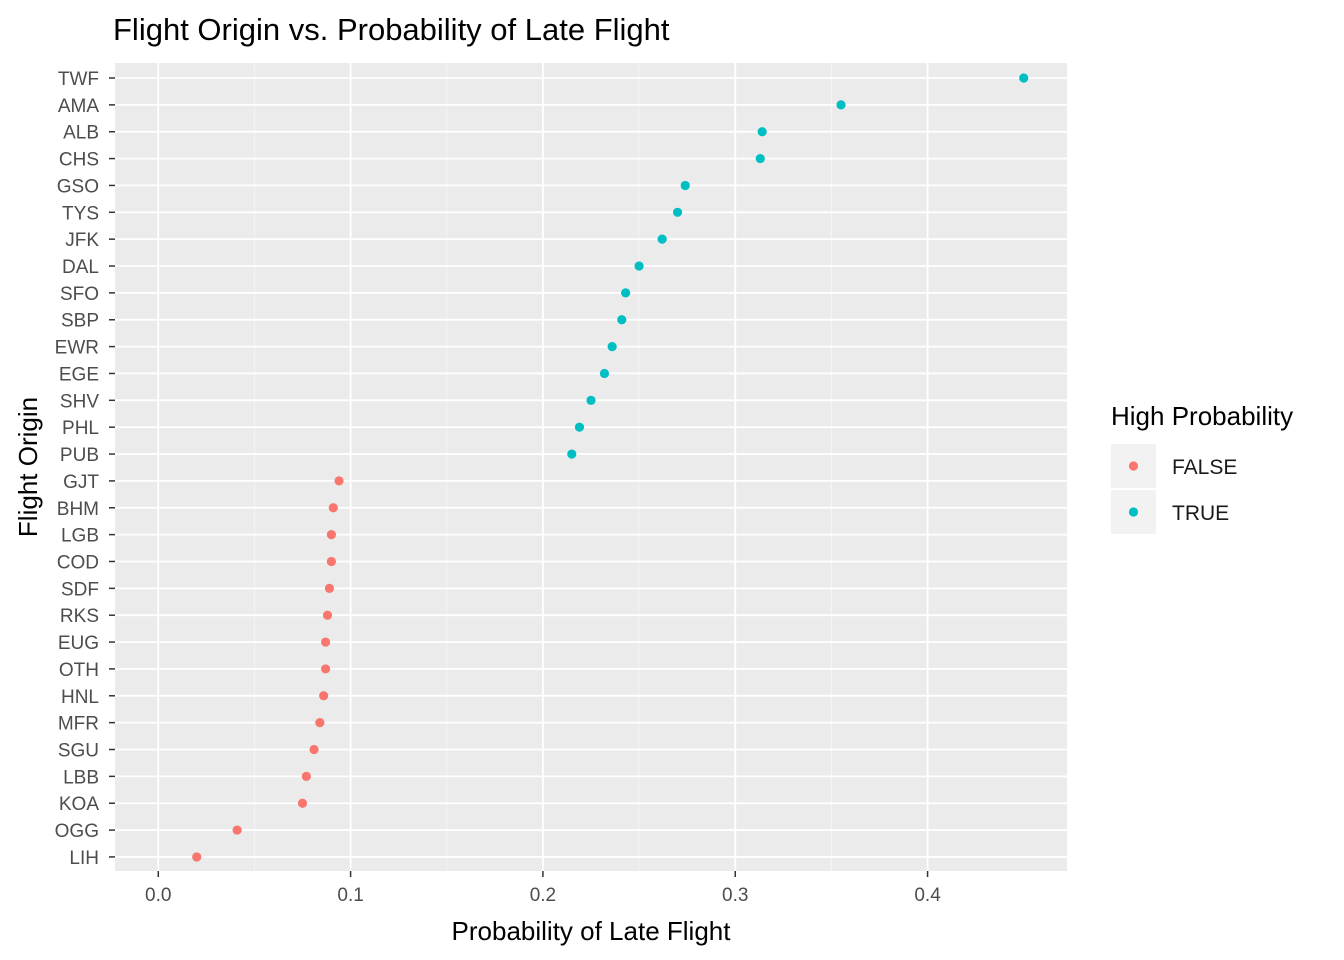  I want to click on y-tick-label: LGB, so click(80, 536).